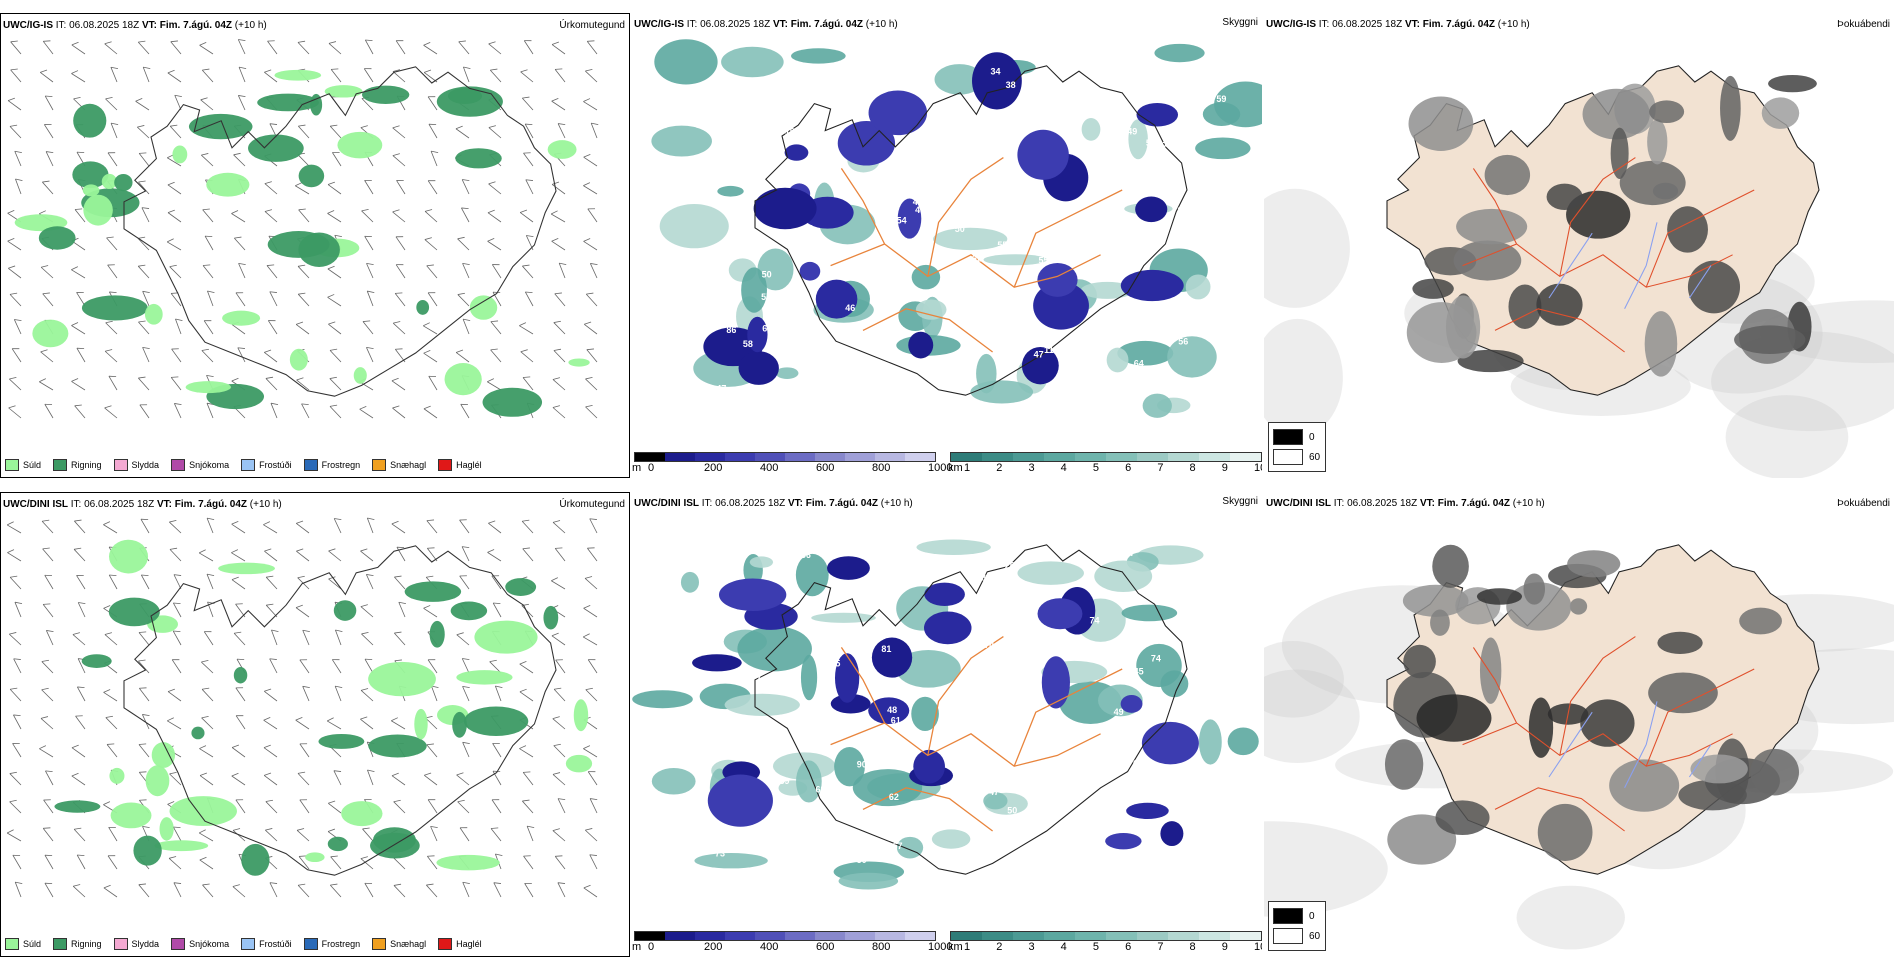 This screenshot has width=1900, height=957. I want to click on cloud-base-label: 62, so click(821, 790).